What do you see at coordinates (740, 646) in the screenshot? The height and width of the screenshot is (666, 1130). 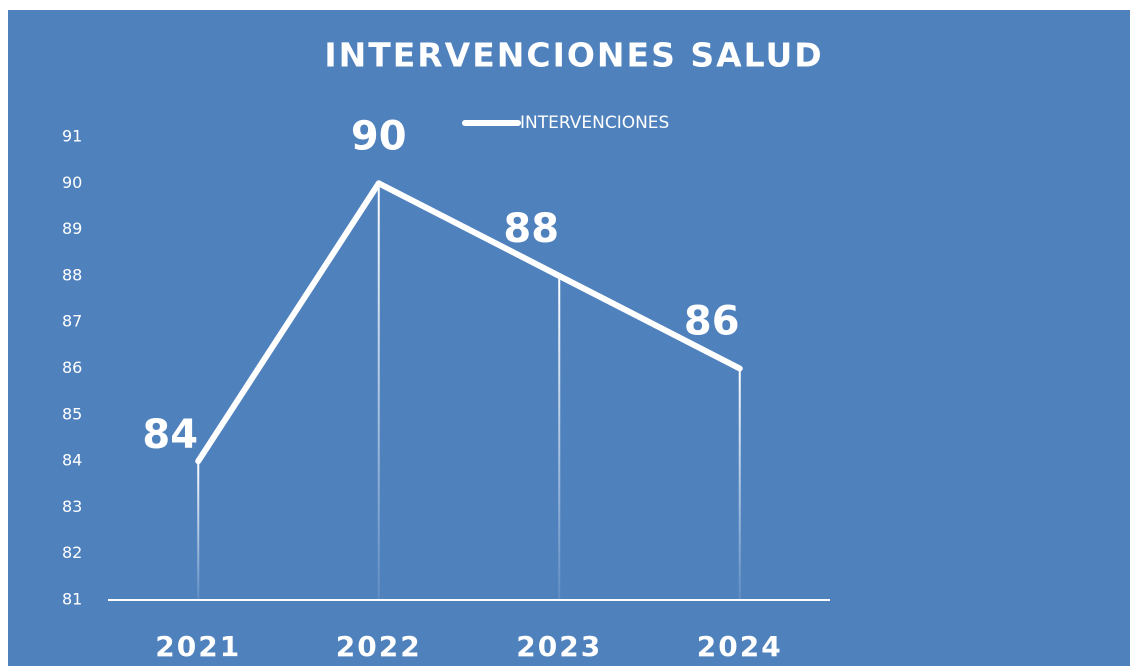 I see `x-tick-label: 2024` at bounding box center [740, 646].